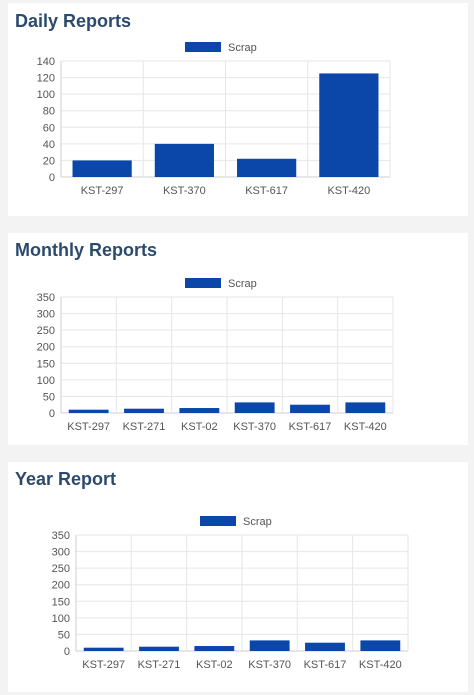 This screenshot has height=695, width=474. Describe the element at coordinates (86, 250) in the screenshot. I see `monthly-reports-title: Monthly Reports` at that location.